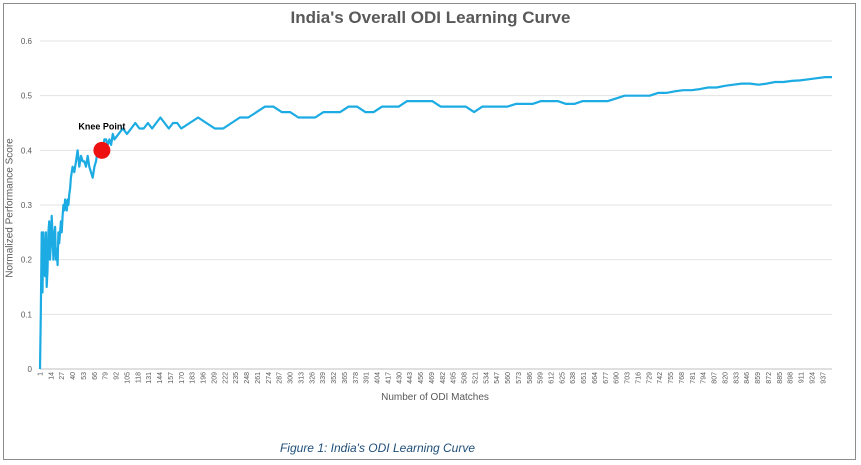 This screenshot has height=465, width=861. Describe the element at coordinates (584, 378) in the screenshot. I see `x-tick-label: 651` at that location.